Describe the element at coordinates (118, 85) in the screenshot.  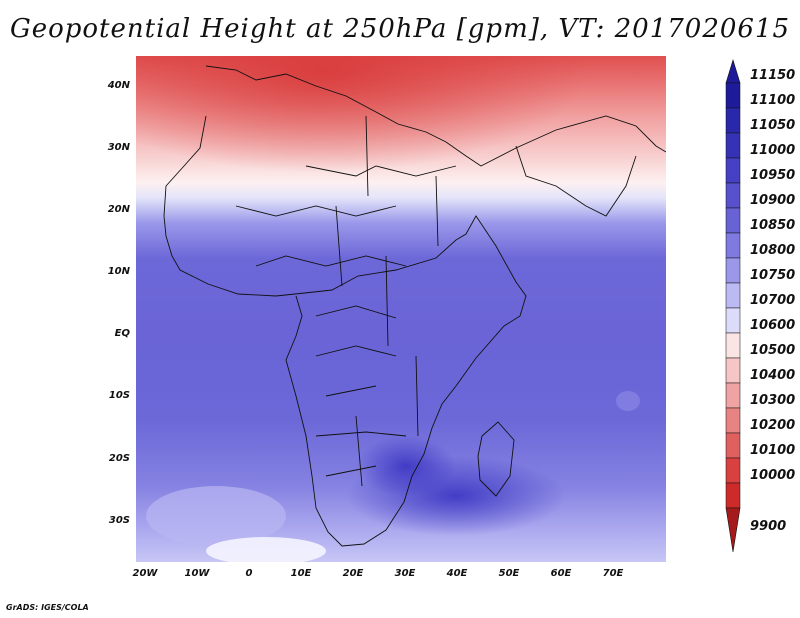
I see `lat-label: 40N` at that location.